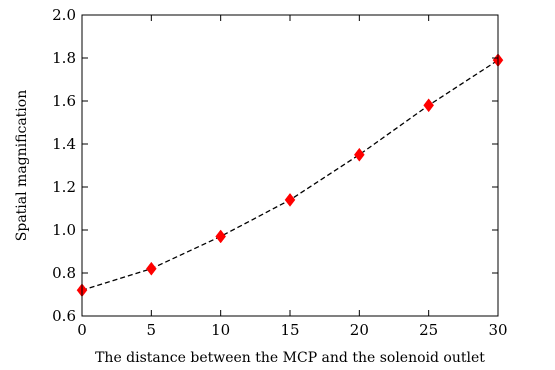  Describe the element at coordinates (64, 58) in the screenshot. I see `y-tick-label: 1.8` at that location.